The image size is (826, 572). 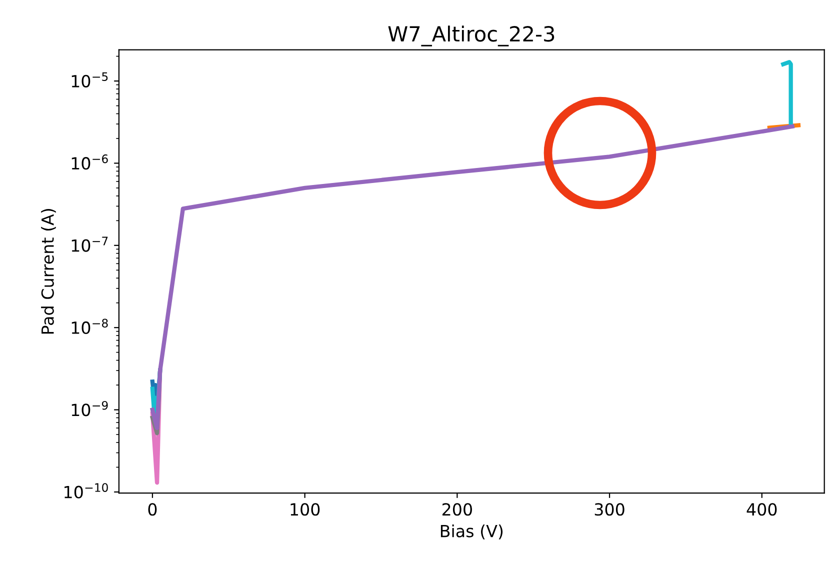 I want to click on y-tick-label: 10$^{−5}$, so click(x=90, y=80).